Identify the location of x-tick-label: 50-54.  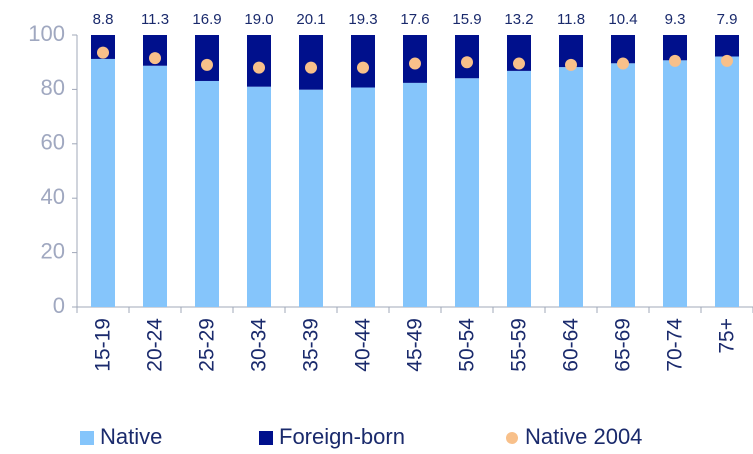
(467, 345).